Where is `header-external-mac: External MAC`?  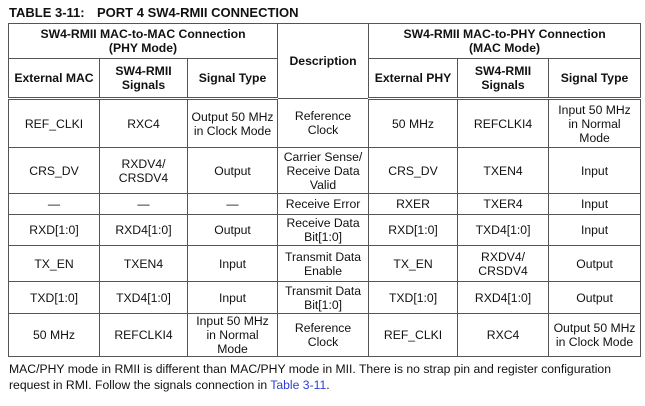 header-external-mac: External MAC is located at coordinates (54, 79).